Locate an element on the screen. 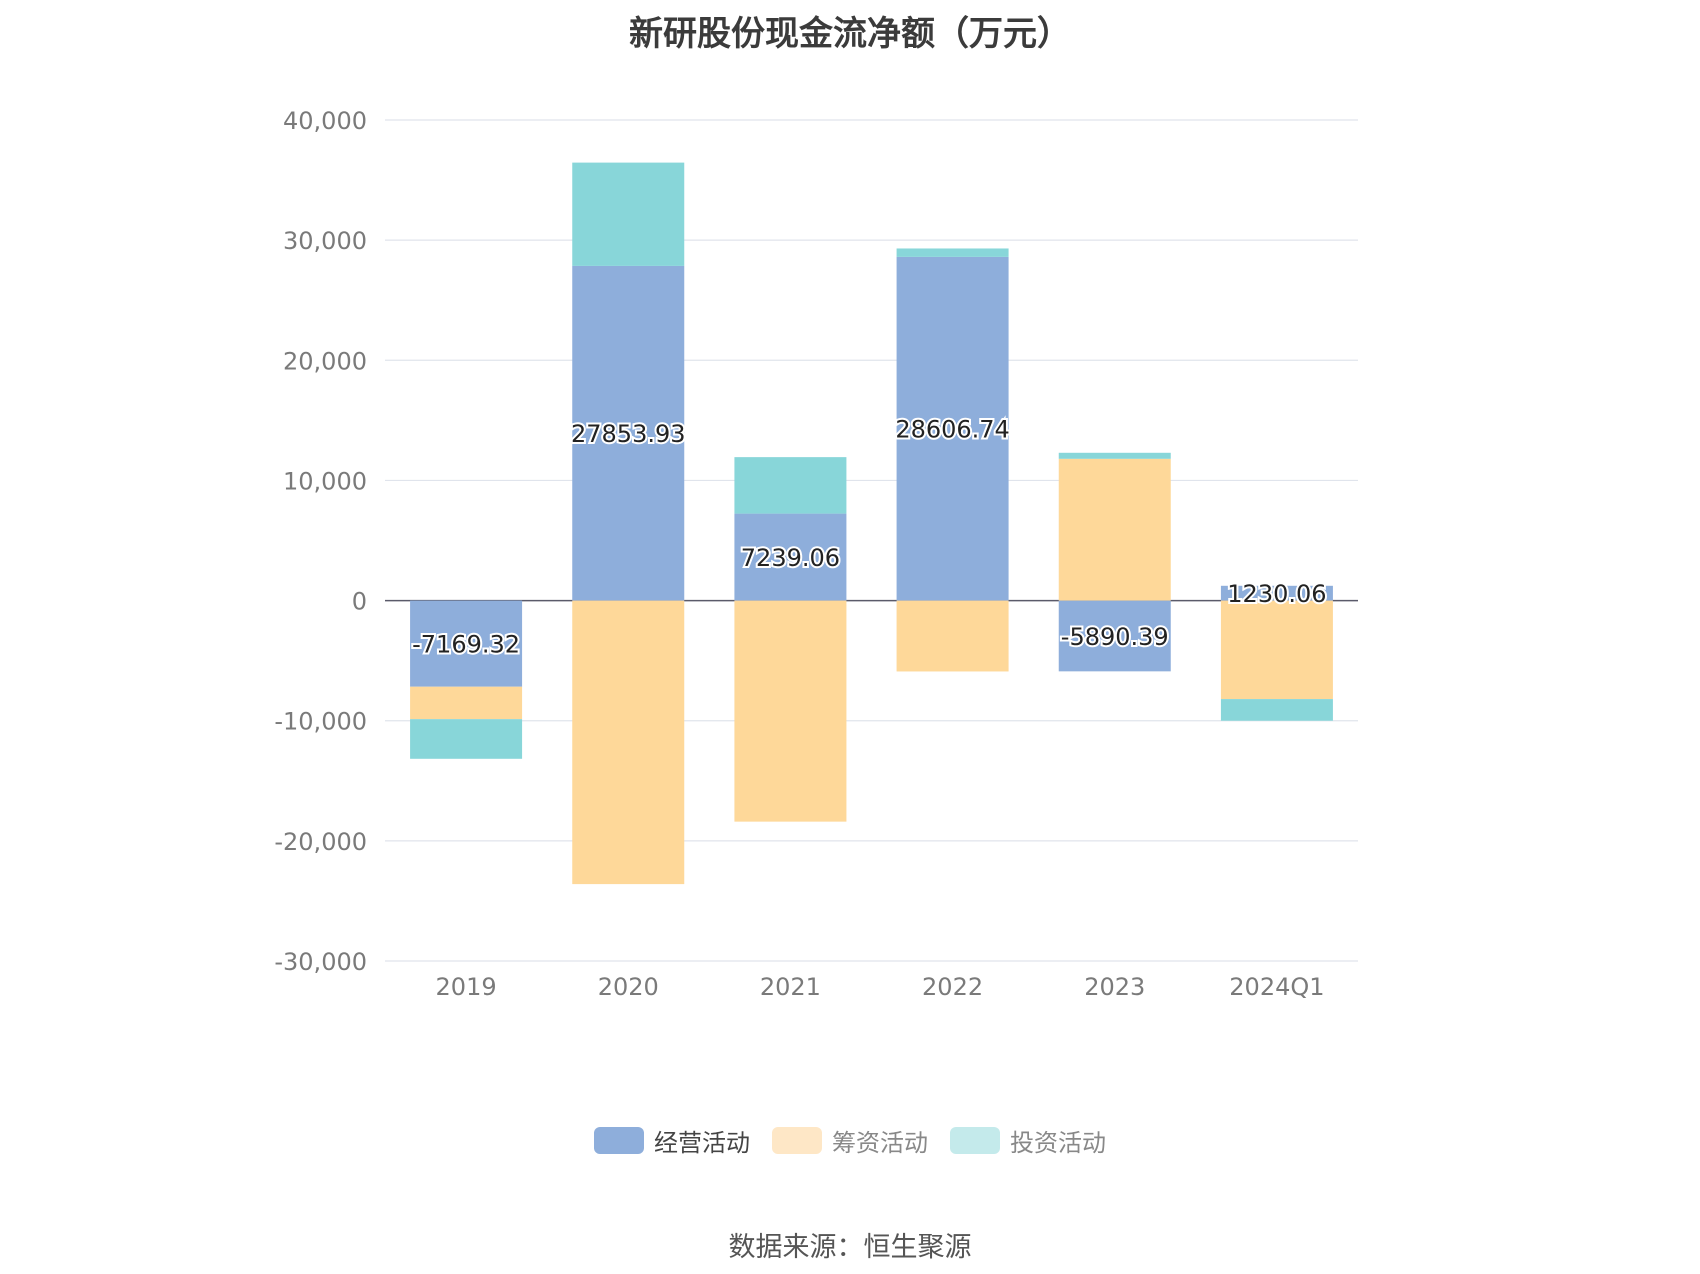  bar-investing-2021 is located at coordinates (790, 485).